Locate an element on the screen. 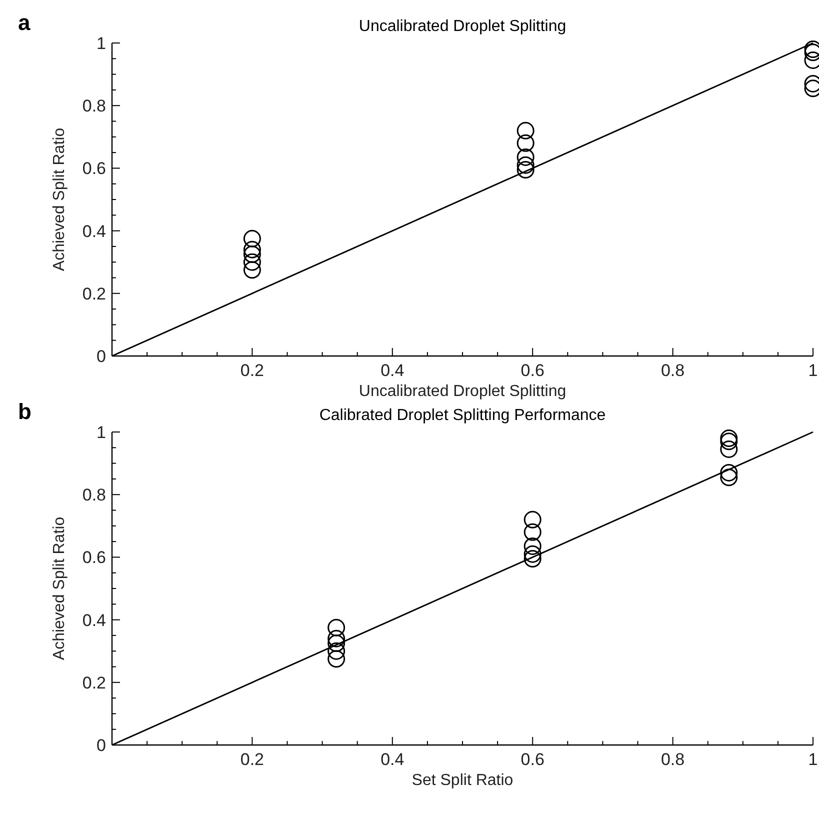 This screenshot has width=819, height=836. chart-title: Uncalibrated Droplet Splitting is located at coordinates (462, 26).